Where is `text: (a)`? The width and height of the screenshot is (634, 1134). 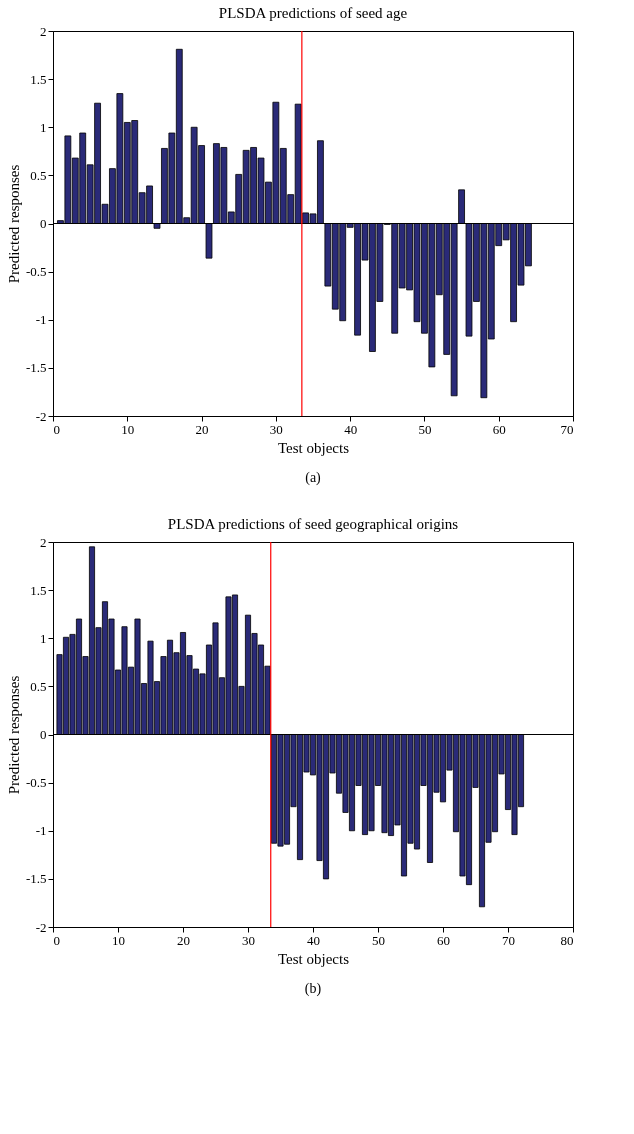 text: (a) is located at coordinates (313, 478).